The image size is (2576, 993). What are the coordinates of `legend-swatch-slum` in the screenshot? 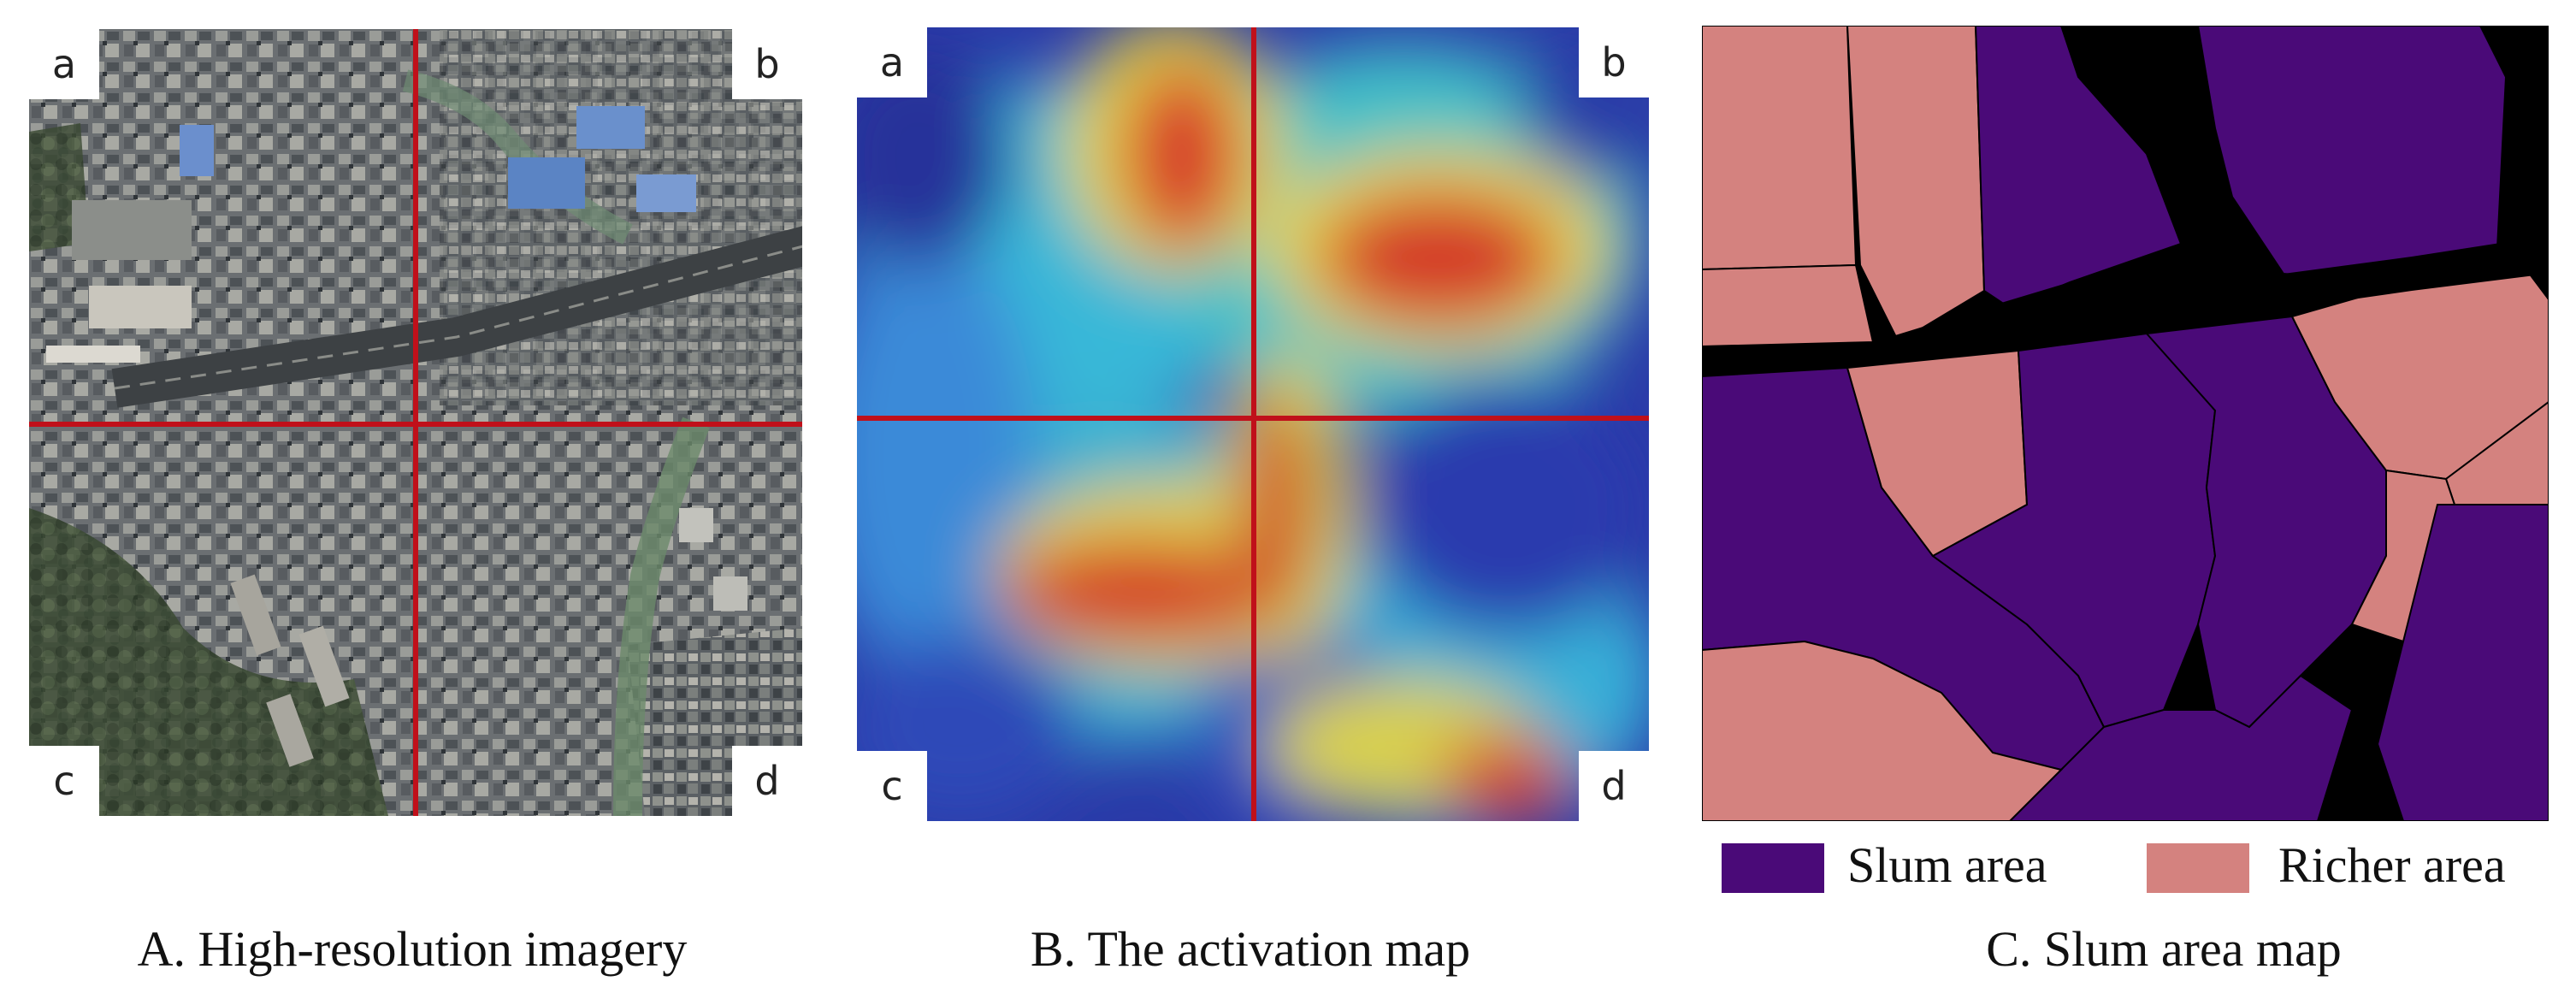 It's located at (1773, 868).